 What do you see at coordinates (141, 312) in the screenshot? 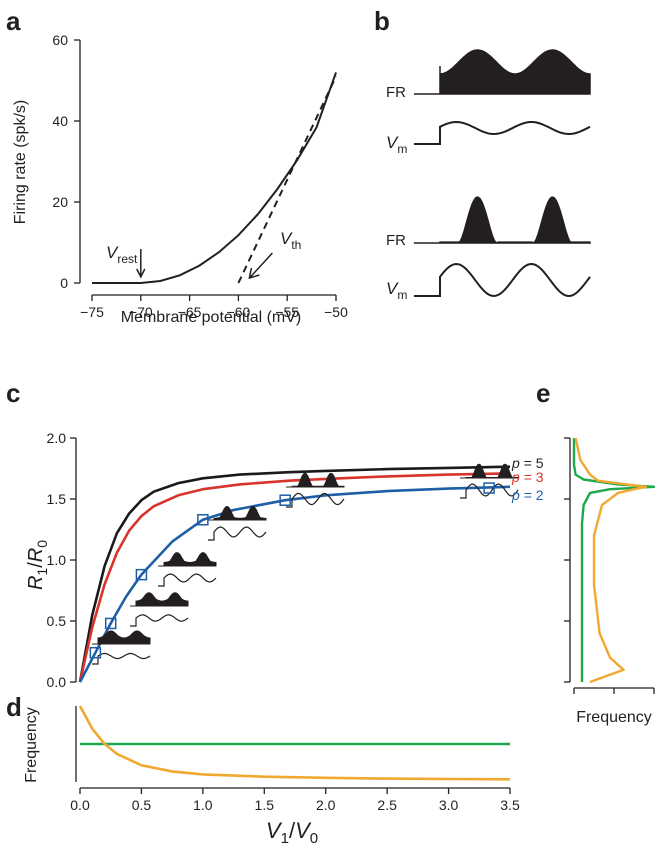
I see `panel-a-xtick-label: −70` at bounding box center [141, 312].